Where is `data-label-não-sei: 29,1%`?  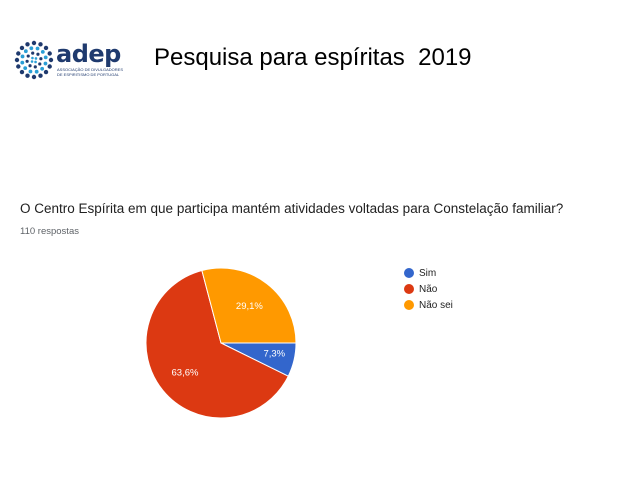 data-label-não-sei: 29,1% is located at coordinates (249, 306).